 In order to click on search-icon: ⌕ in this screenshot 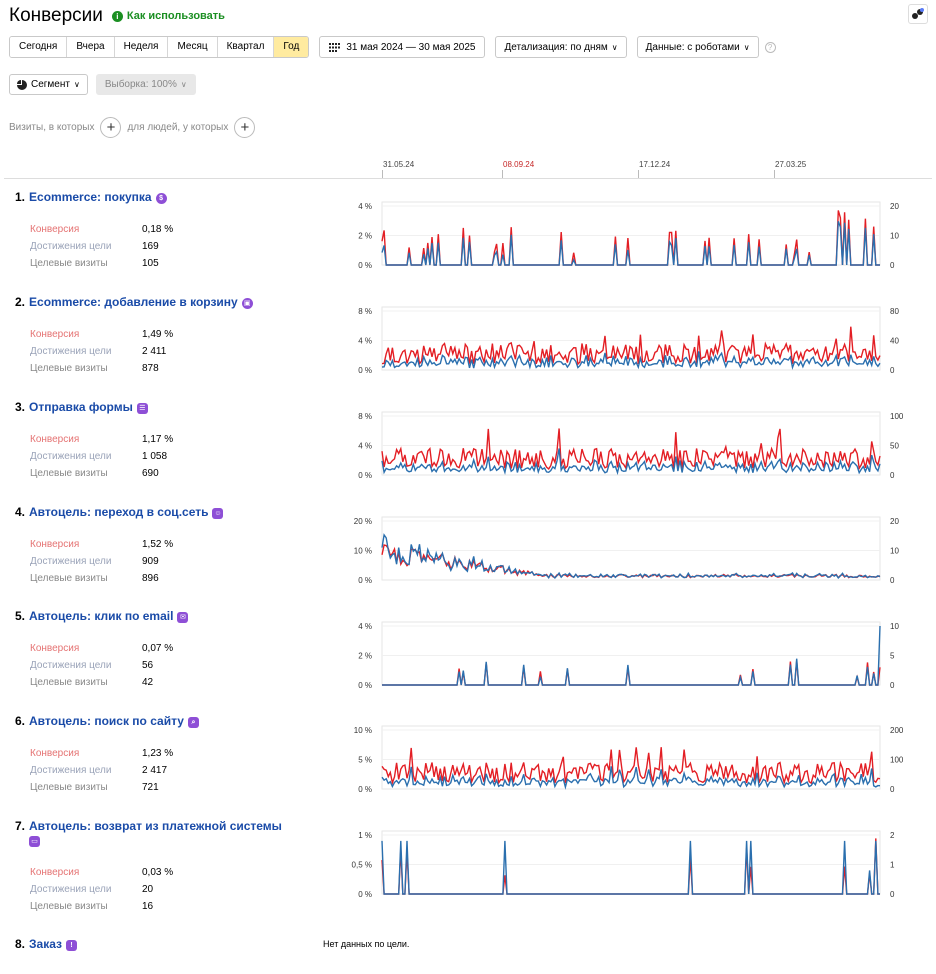, I will do `click(193, 722)`.